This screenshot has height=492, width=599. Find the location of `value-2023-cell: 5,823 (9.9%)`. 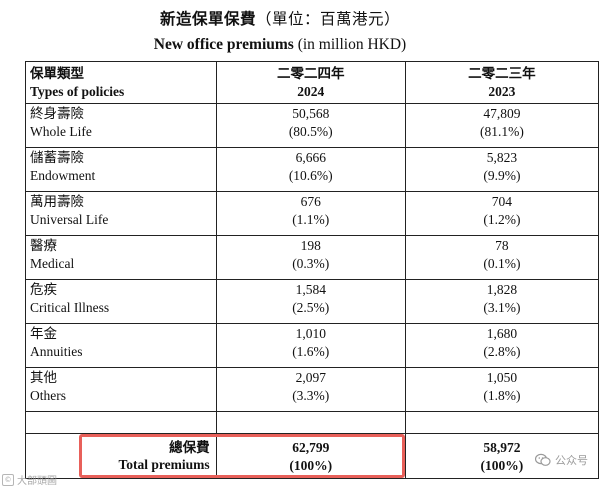

value-2023-cell: 5,823 (9.9%) is located at coordinates (501, 169).